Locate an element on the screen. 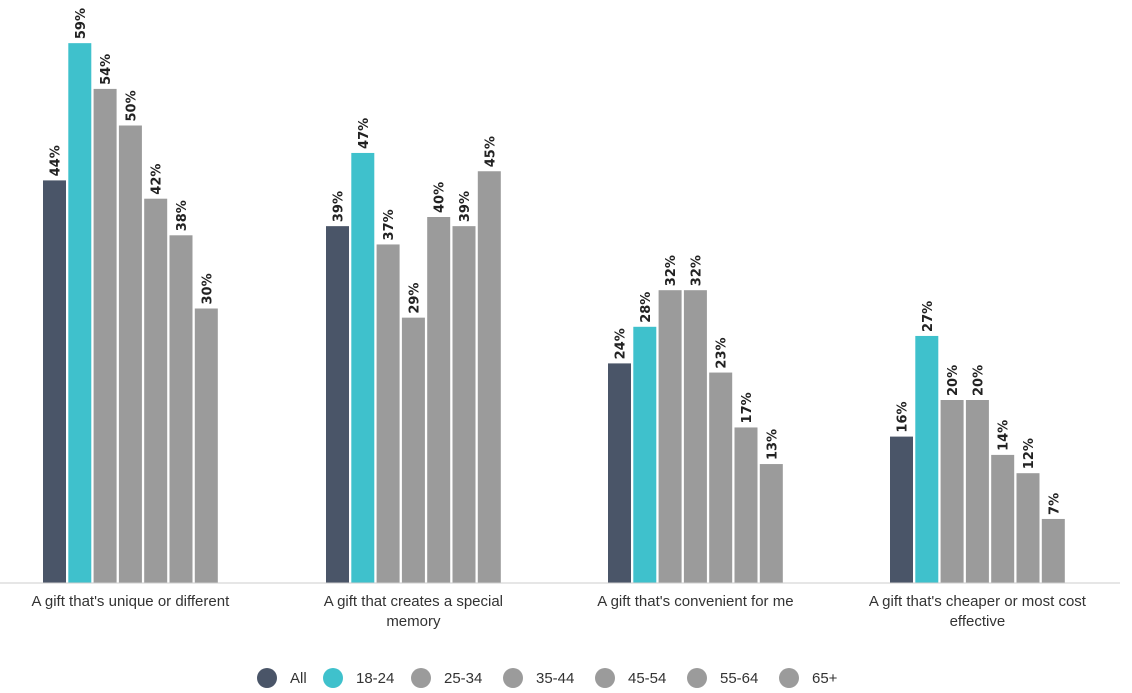 The height and width of the screenshot is (693, 1132). data-label: 27% is located at coordinates (928, 316).